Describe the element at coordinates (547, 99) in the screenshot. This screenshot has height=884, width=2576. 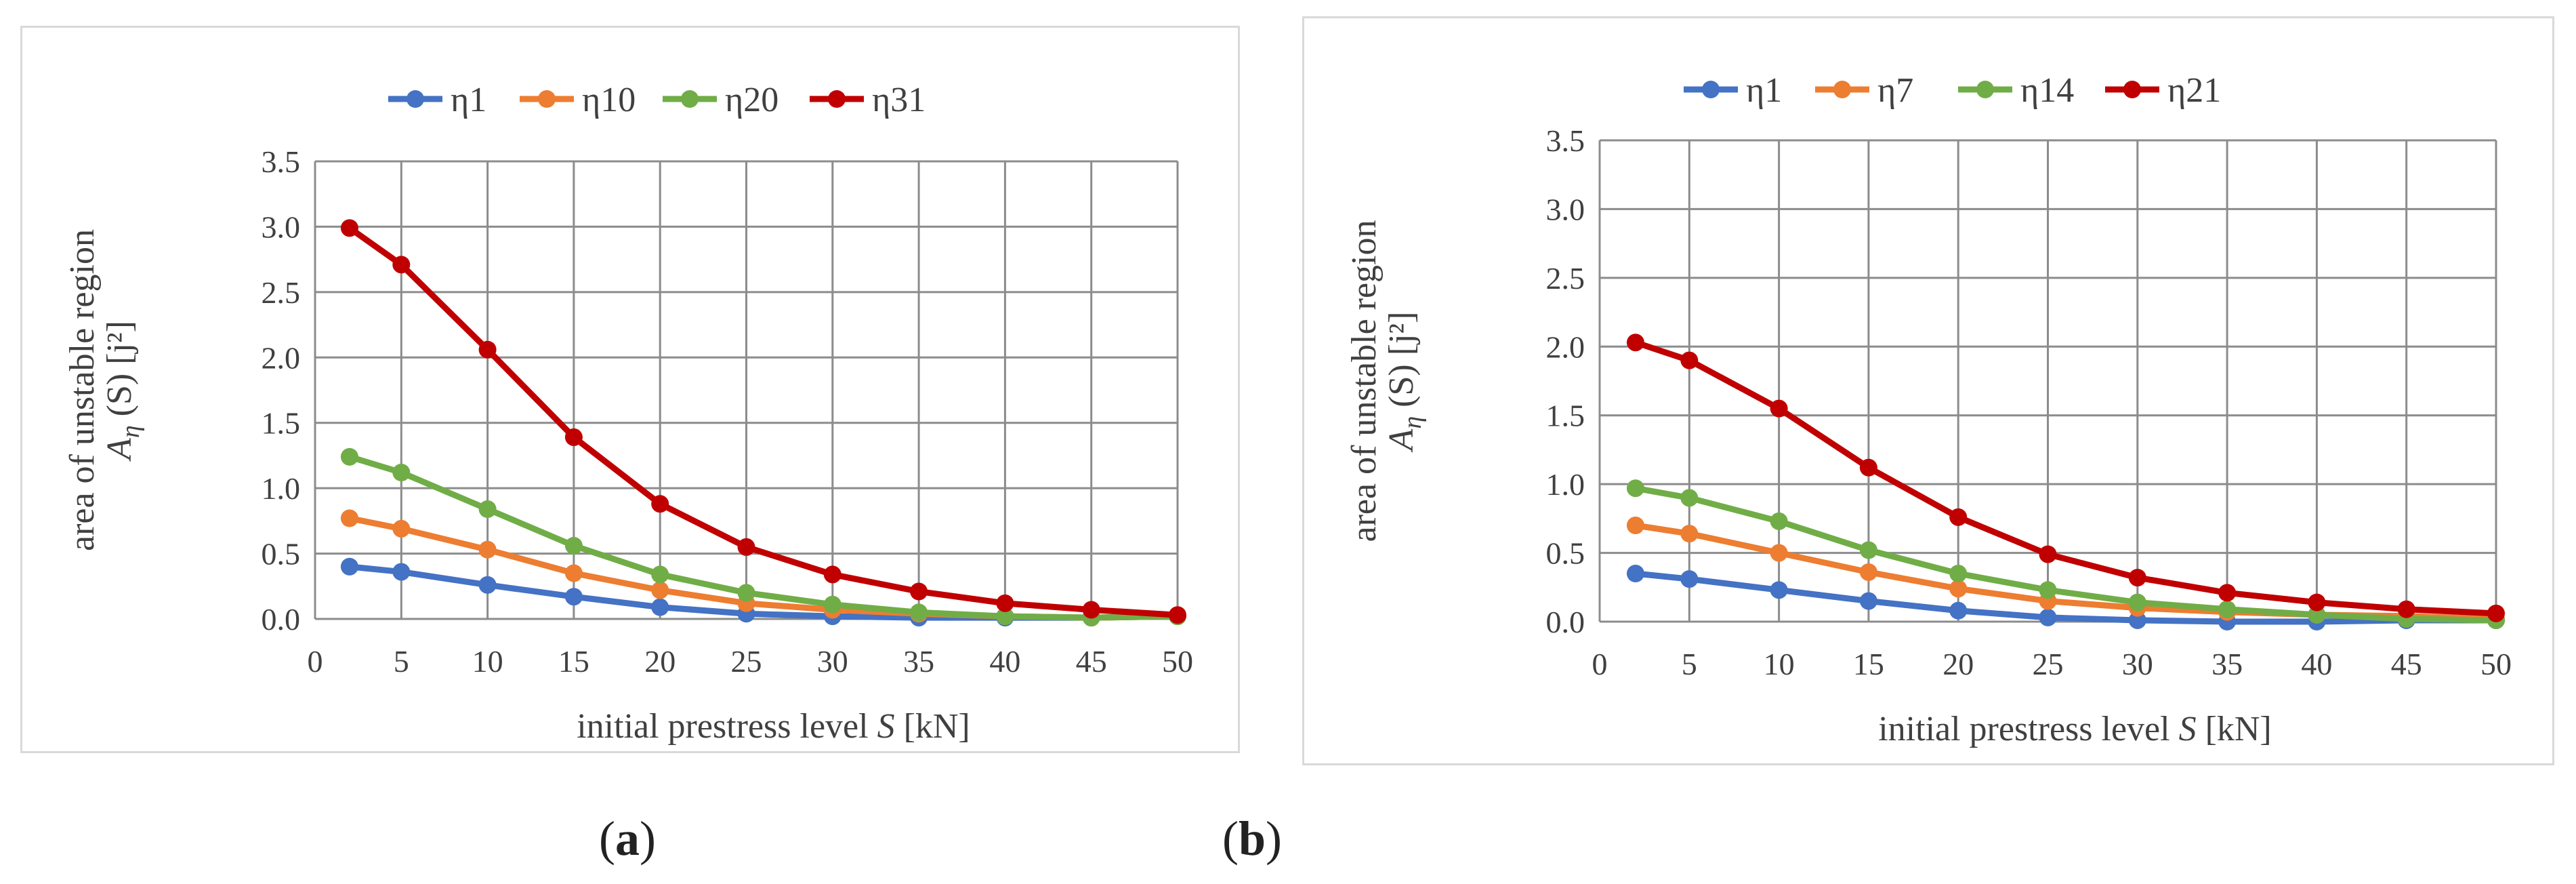
I see `legend-marker-η10` at that location.